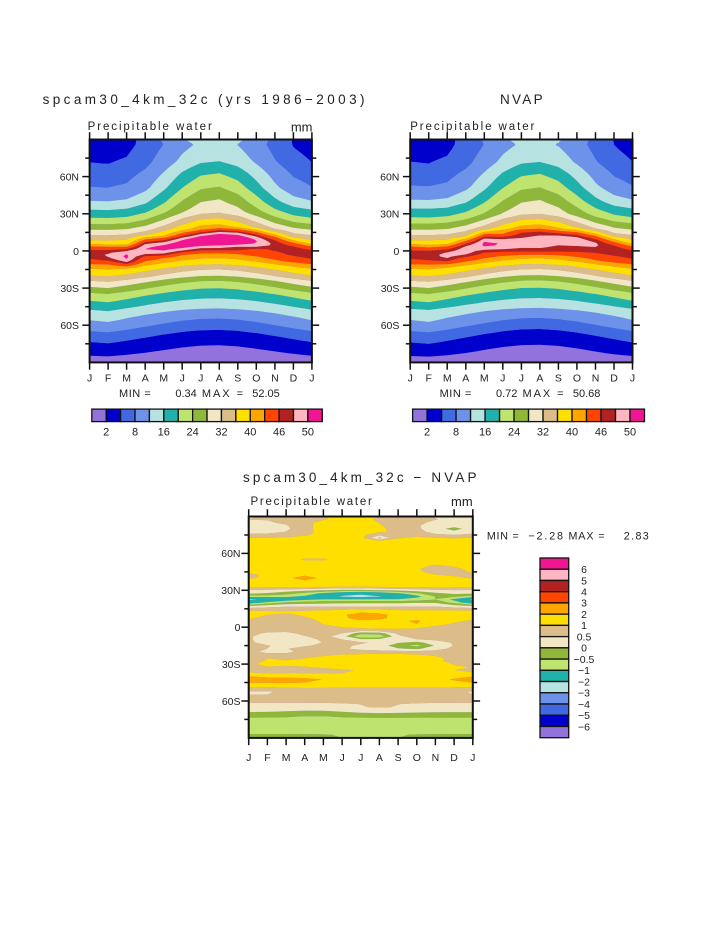 The width and height of the screenshot is (723, 940). What do you see at coordinates (506, 394) in the screenshot?
I see `svg-text: 0.72` at bounding box center [506, 394].